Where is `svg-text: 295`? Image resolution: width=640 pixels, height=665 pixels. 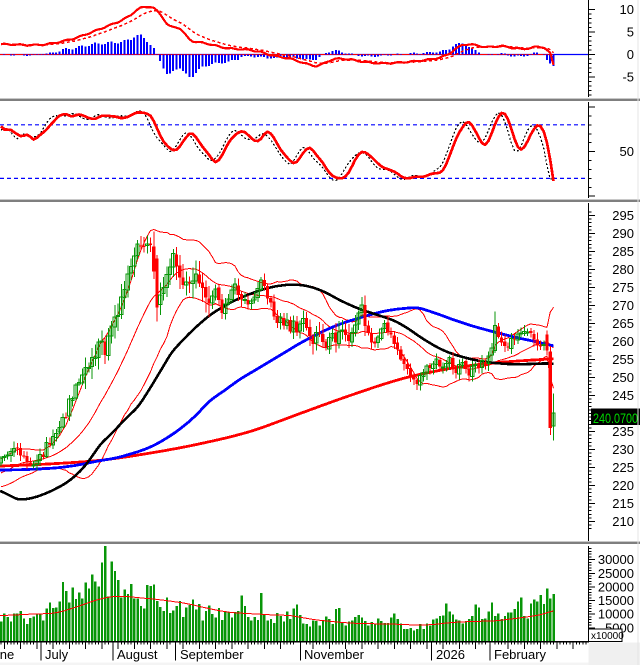
svg-text: 295 is located at coordinates (623, 215).